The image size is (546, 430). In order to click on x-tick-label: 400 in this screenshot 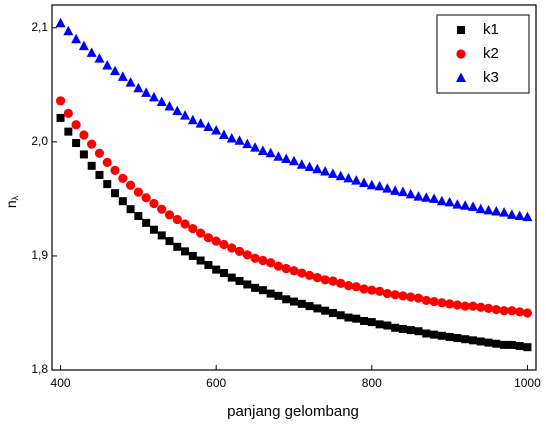, I will do `click(61, 383)`.